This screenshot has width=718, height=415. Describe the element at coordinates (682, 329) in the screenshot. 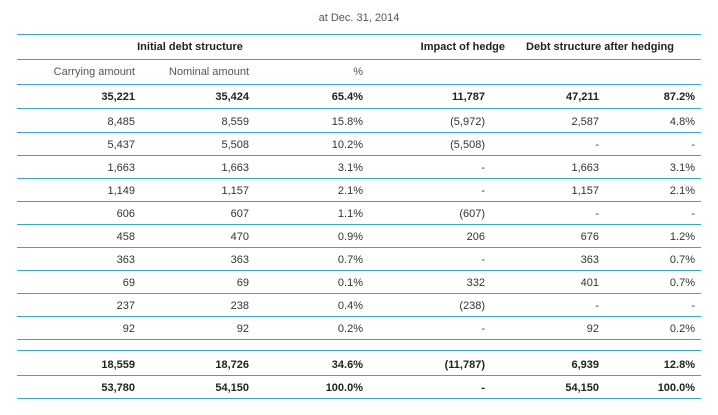

I see `after-hedging-percent-cell: 0.2%` at that location.